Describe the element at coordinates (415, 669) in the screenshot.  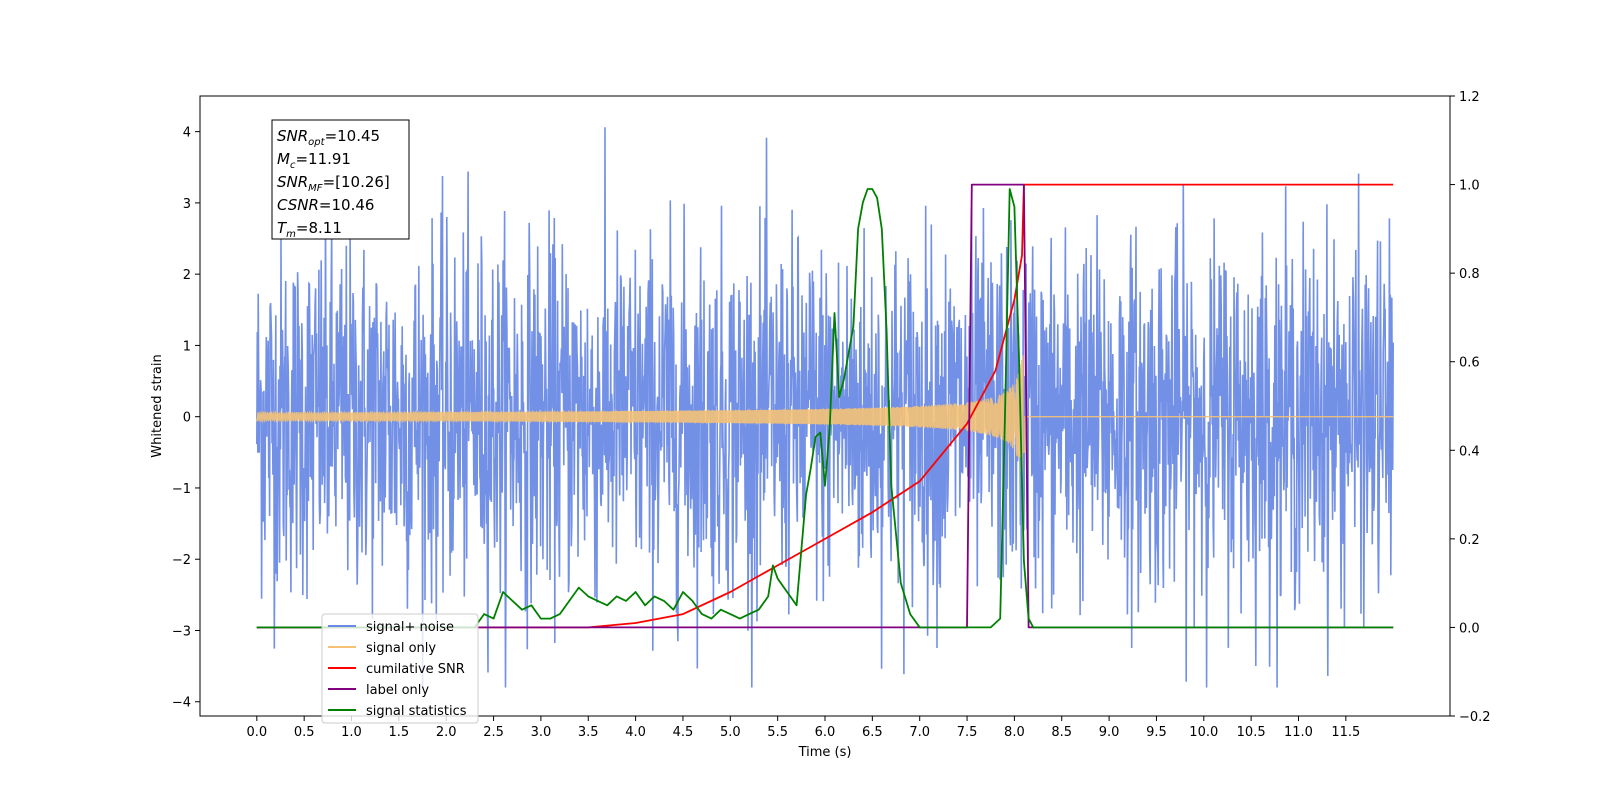
I see `legend-entry: cumilative SNR` at that location.